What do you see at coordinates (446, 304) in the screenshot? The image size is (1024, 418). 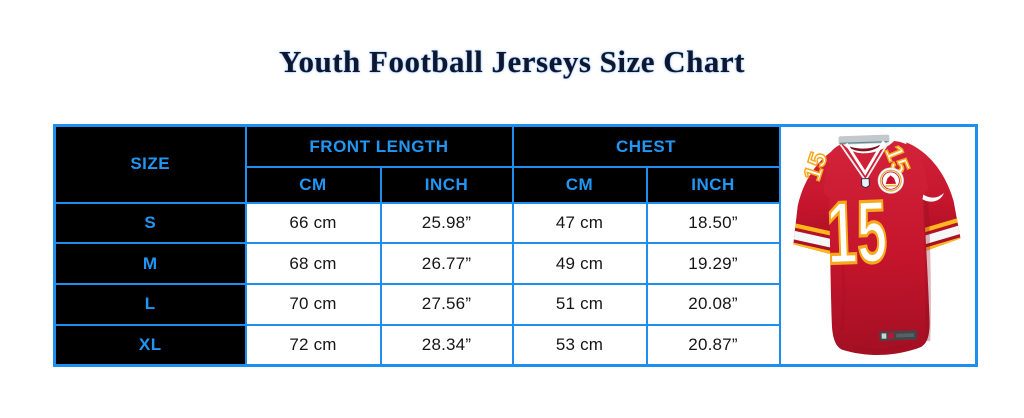 I see `cell-front-inch: 27.56”` at bounding box center [446, 304].